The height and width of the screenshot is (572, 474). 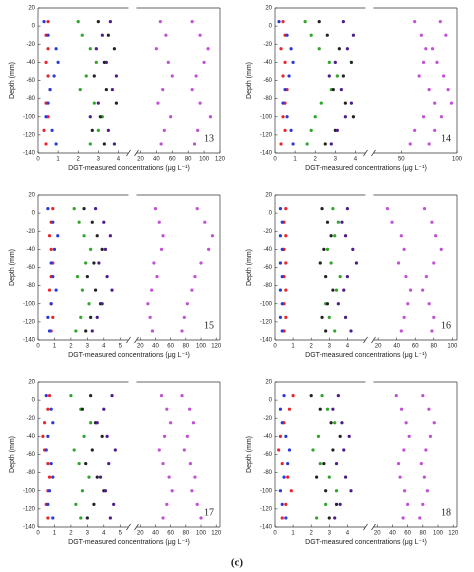 I want to click on x-tick-label: 60, so click(x=170, y=534).